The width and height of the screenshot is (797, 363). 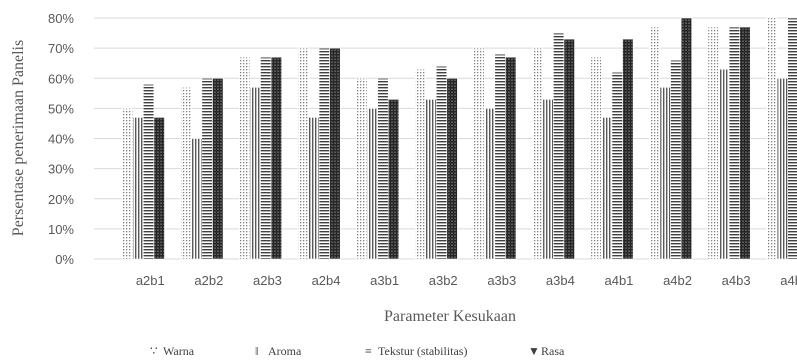 I want to click on y-tick-label: 50%, so click(x=61, y=108).